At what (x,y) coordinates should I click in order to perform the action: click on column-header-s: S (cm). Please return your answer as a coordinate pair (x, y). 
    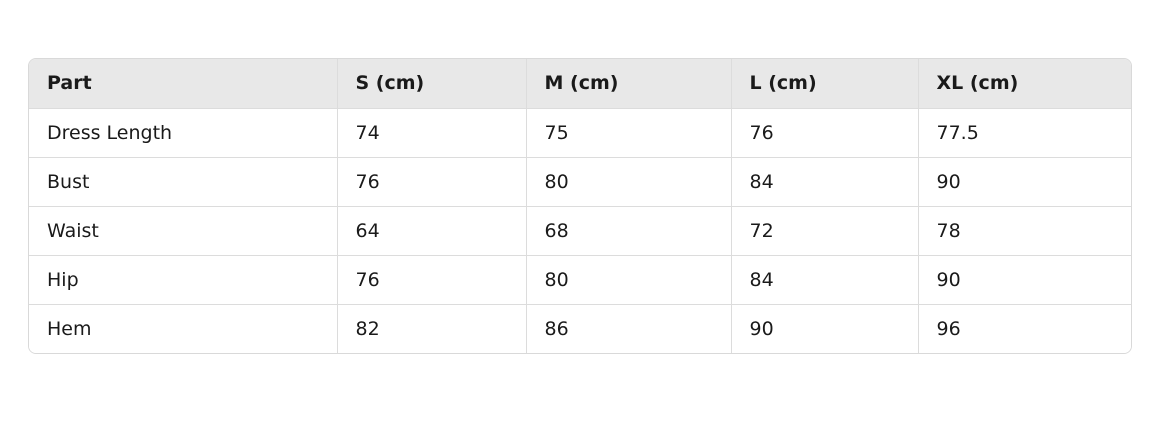
    Looking at the image, I should click on (432, 84).